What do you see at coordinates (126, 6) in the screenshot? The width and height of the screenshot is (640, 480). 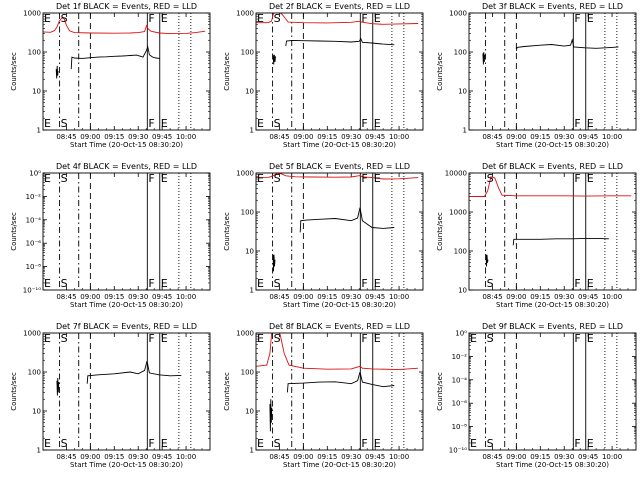 I see `chart-title: Det 1f BLACK = Events, RED = LLD` at bounding box center [126, 6].